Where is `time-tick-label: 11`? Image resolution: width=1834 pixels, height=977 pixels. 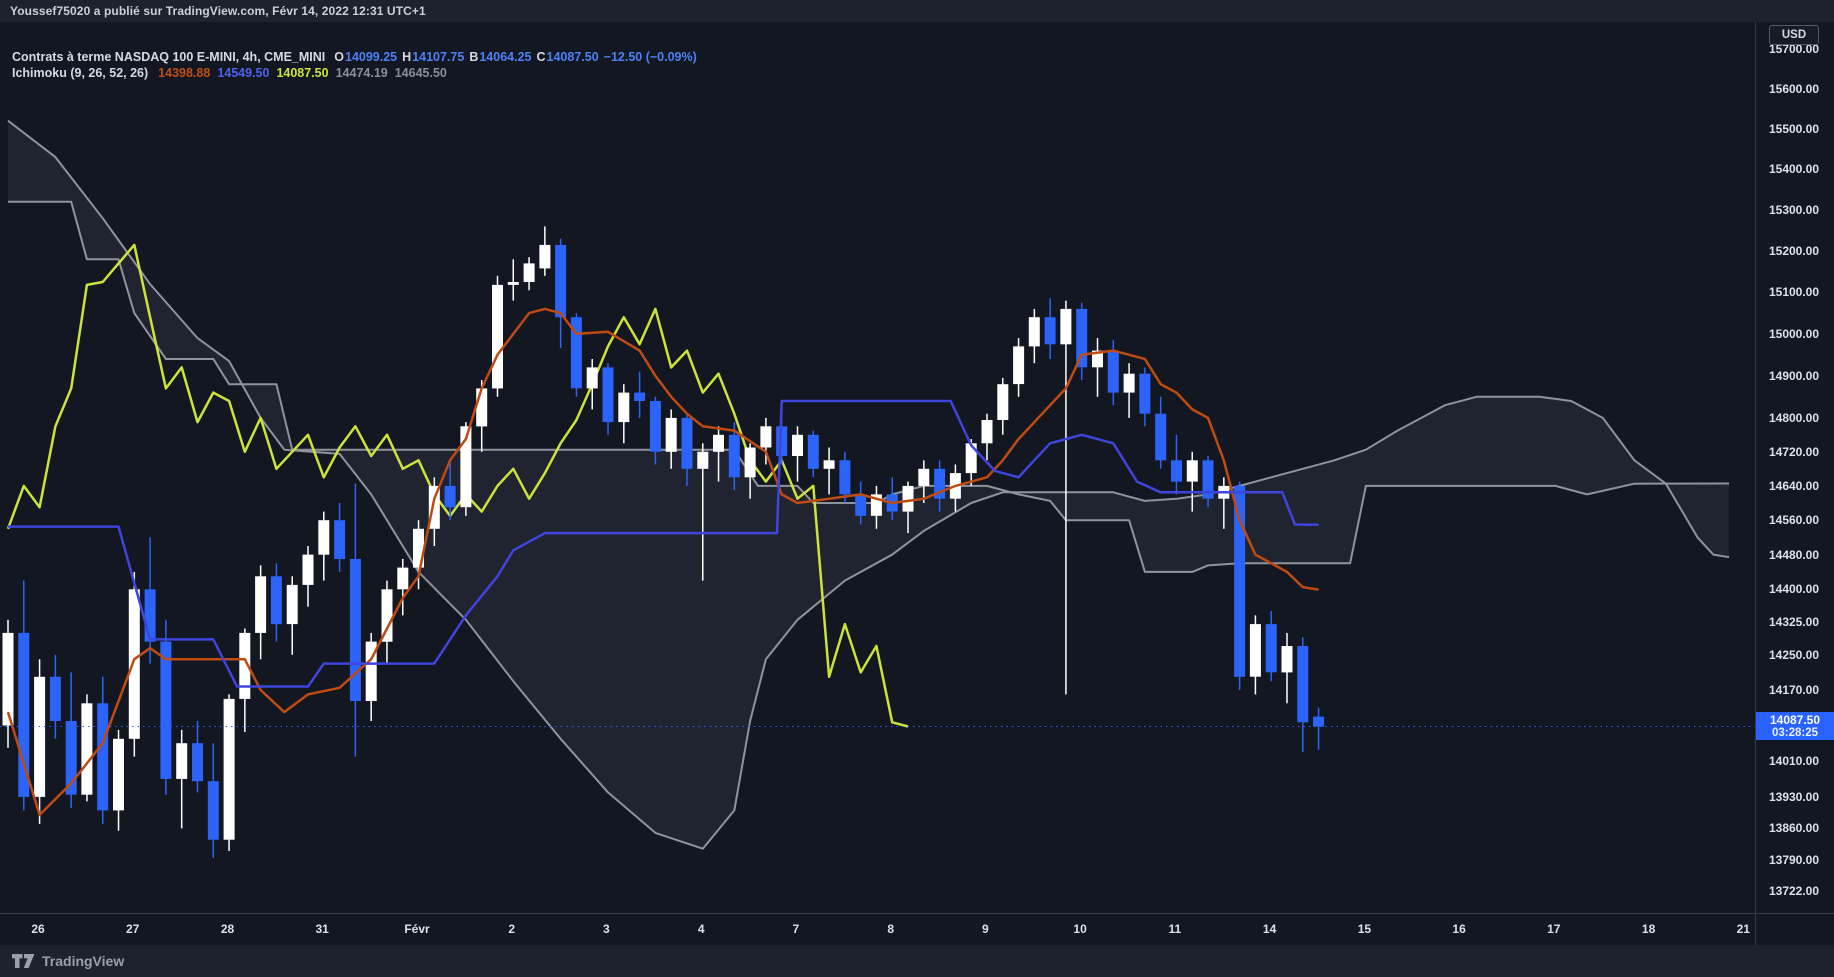
time-tick-label: 11 is located at coordinates (1175, 929).